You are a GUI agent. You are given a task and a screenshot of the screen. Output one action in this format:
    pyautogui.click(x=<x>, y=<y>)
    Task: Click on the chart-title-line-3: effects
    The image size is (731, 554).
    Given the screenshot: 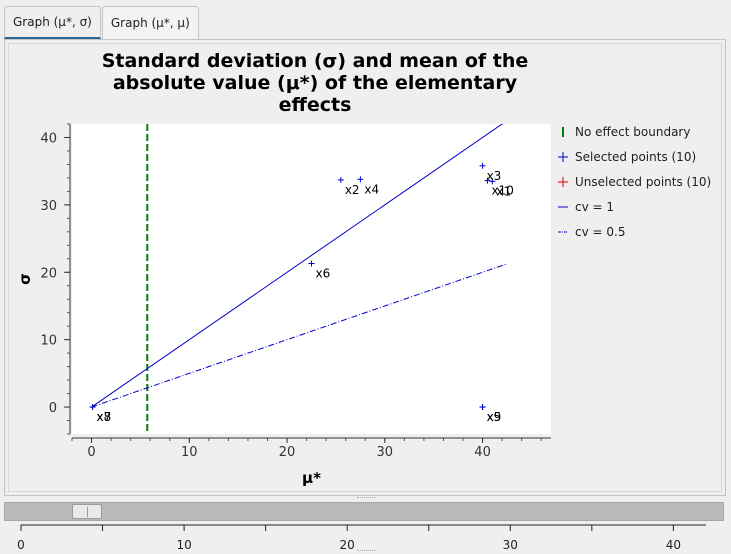 What is the action you would take?
    pyautogui.click(x=315, y=105)
    